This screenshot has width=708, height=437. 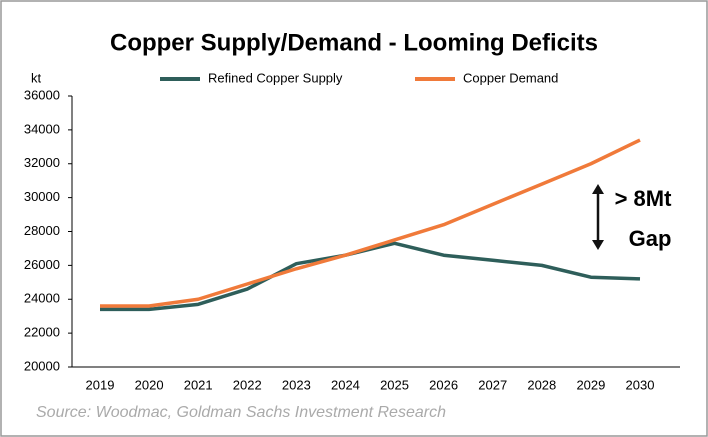 What do you see at coordinates (443, 384) in the screenshot?
I see `x-tick-label: 2026` at bounding box center [443, 384].